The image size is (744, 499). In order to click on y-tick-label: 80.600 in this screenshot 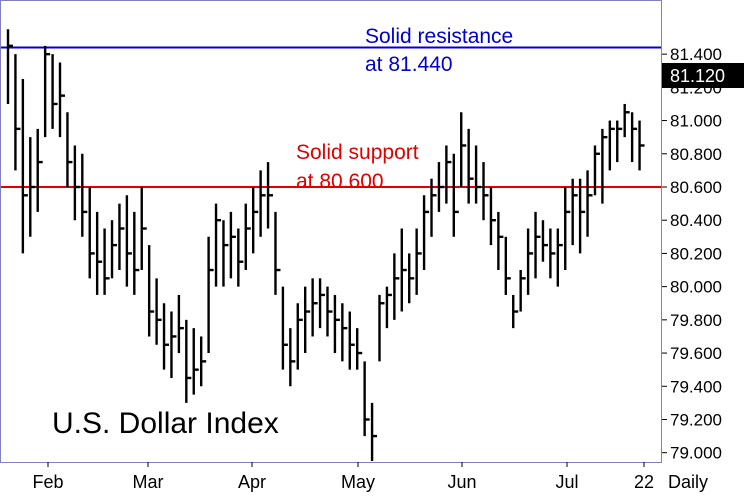, I will do `click(696, 187)`.